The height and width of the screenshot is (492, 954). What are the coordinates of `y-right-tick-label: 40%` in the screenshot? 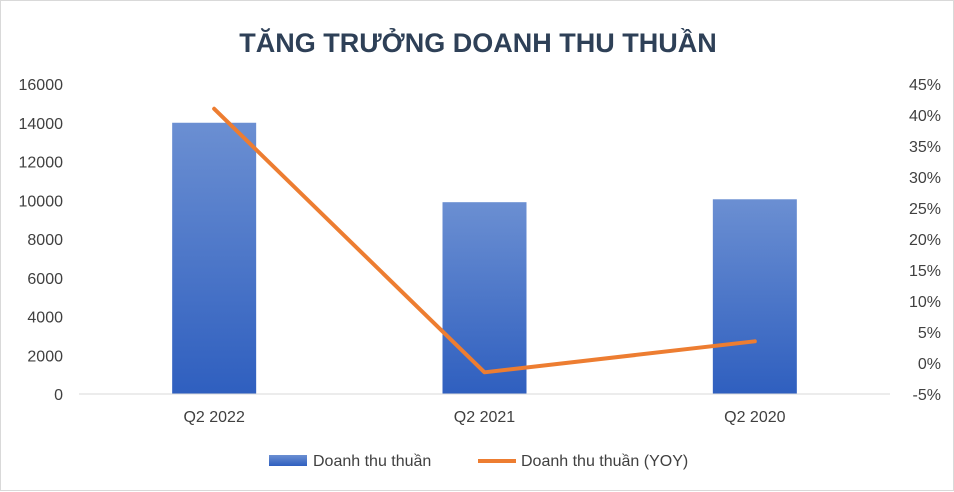 It's located at (925, 116).